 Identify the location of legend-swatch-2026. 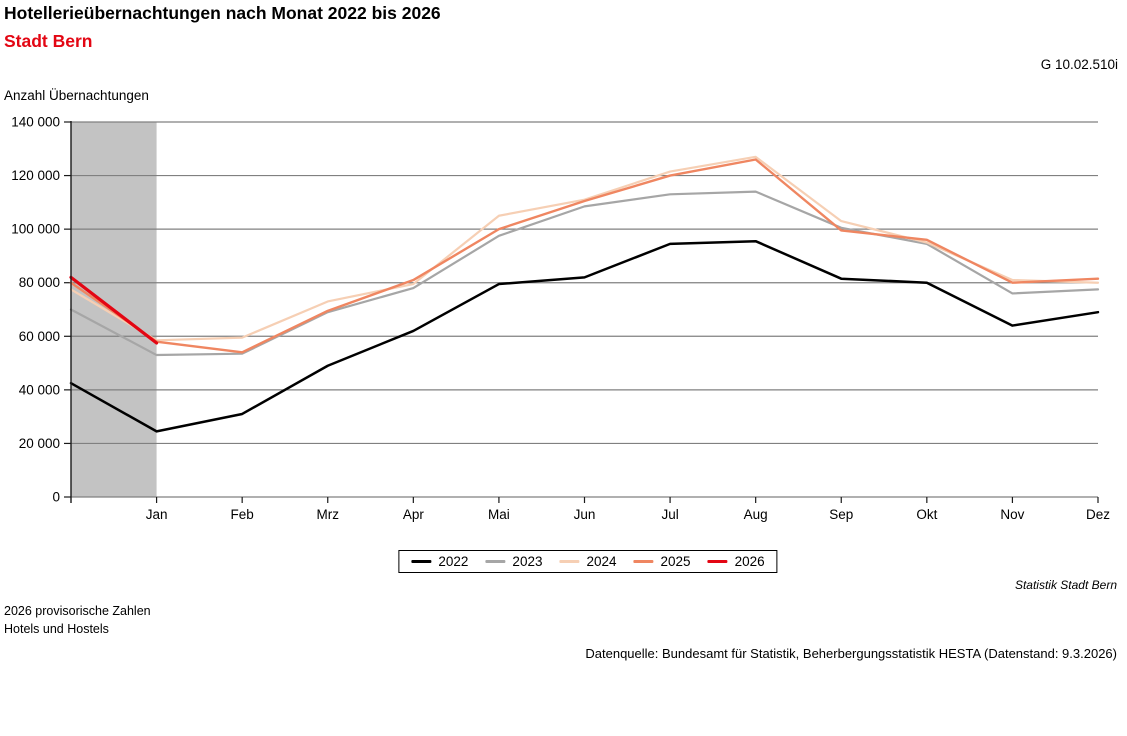
(717, 561).